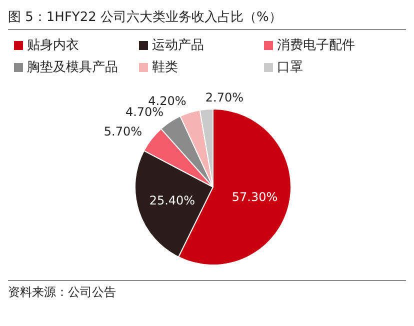 The image size is (414, 326). What do you see at coordinates (290, 67) in the screenshot?
I see `legend-label: 口罩` at bounding box center [290, 67].